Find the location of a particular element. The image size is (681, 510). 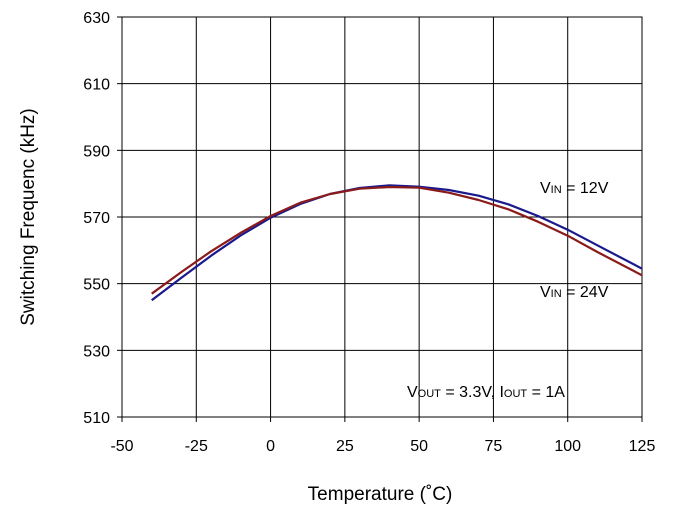

x-tick-label: 100 is located at coordinates (567, 446).